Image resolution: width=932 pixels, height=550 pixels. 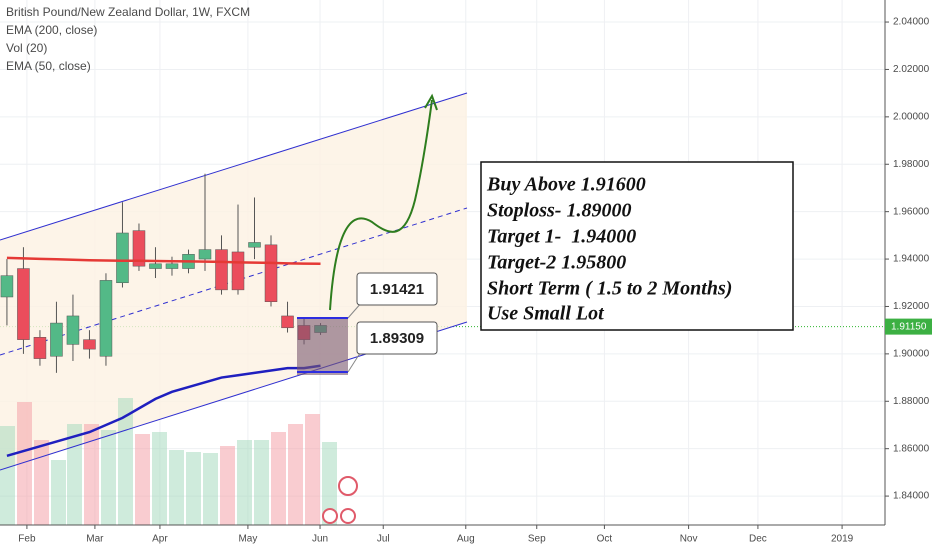 I want to click on x-tick-label: Oct, so click(x=605, y=539).